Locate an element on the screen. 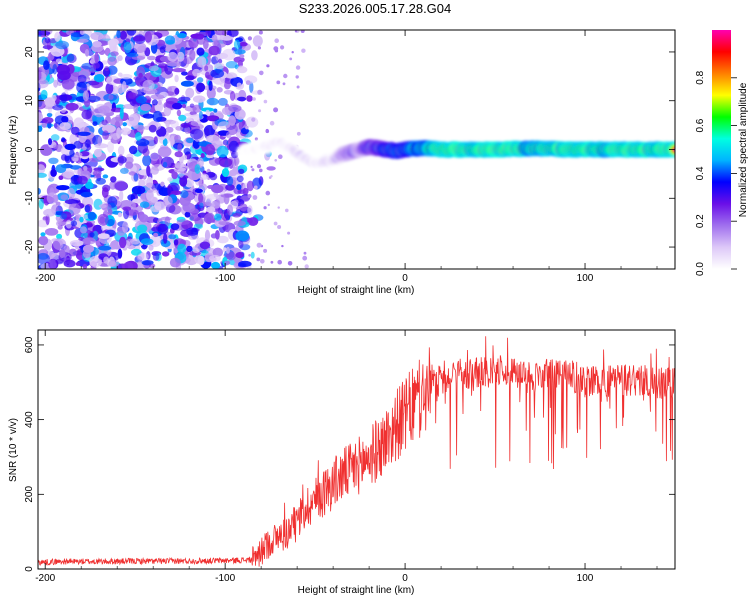 The height and width of the screenshot is (600, 750). snr-ytick-label: 200 is located at coordinates (29, 494).